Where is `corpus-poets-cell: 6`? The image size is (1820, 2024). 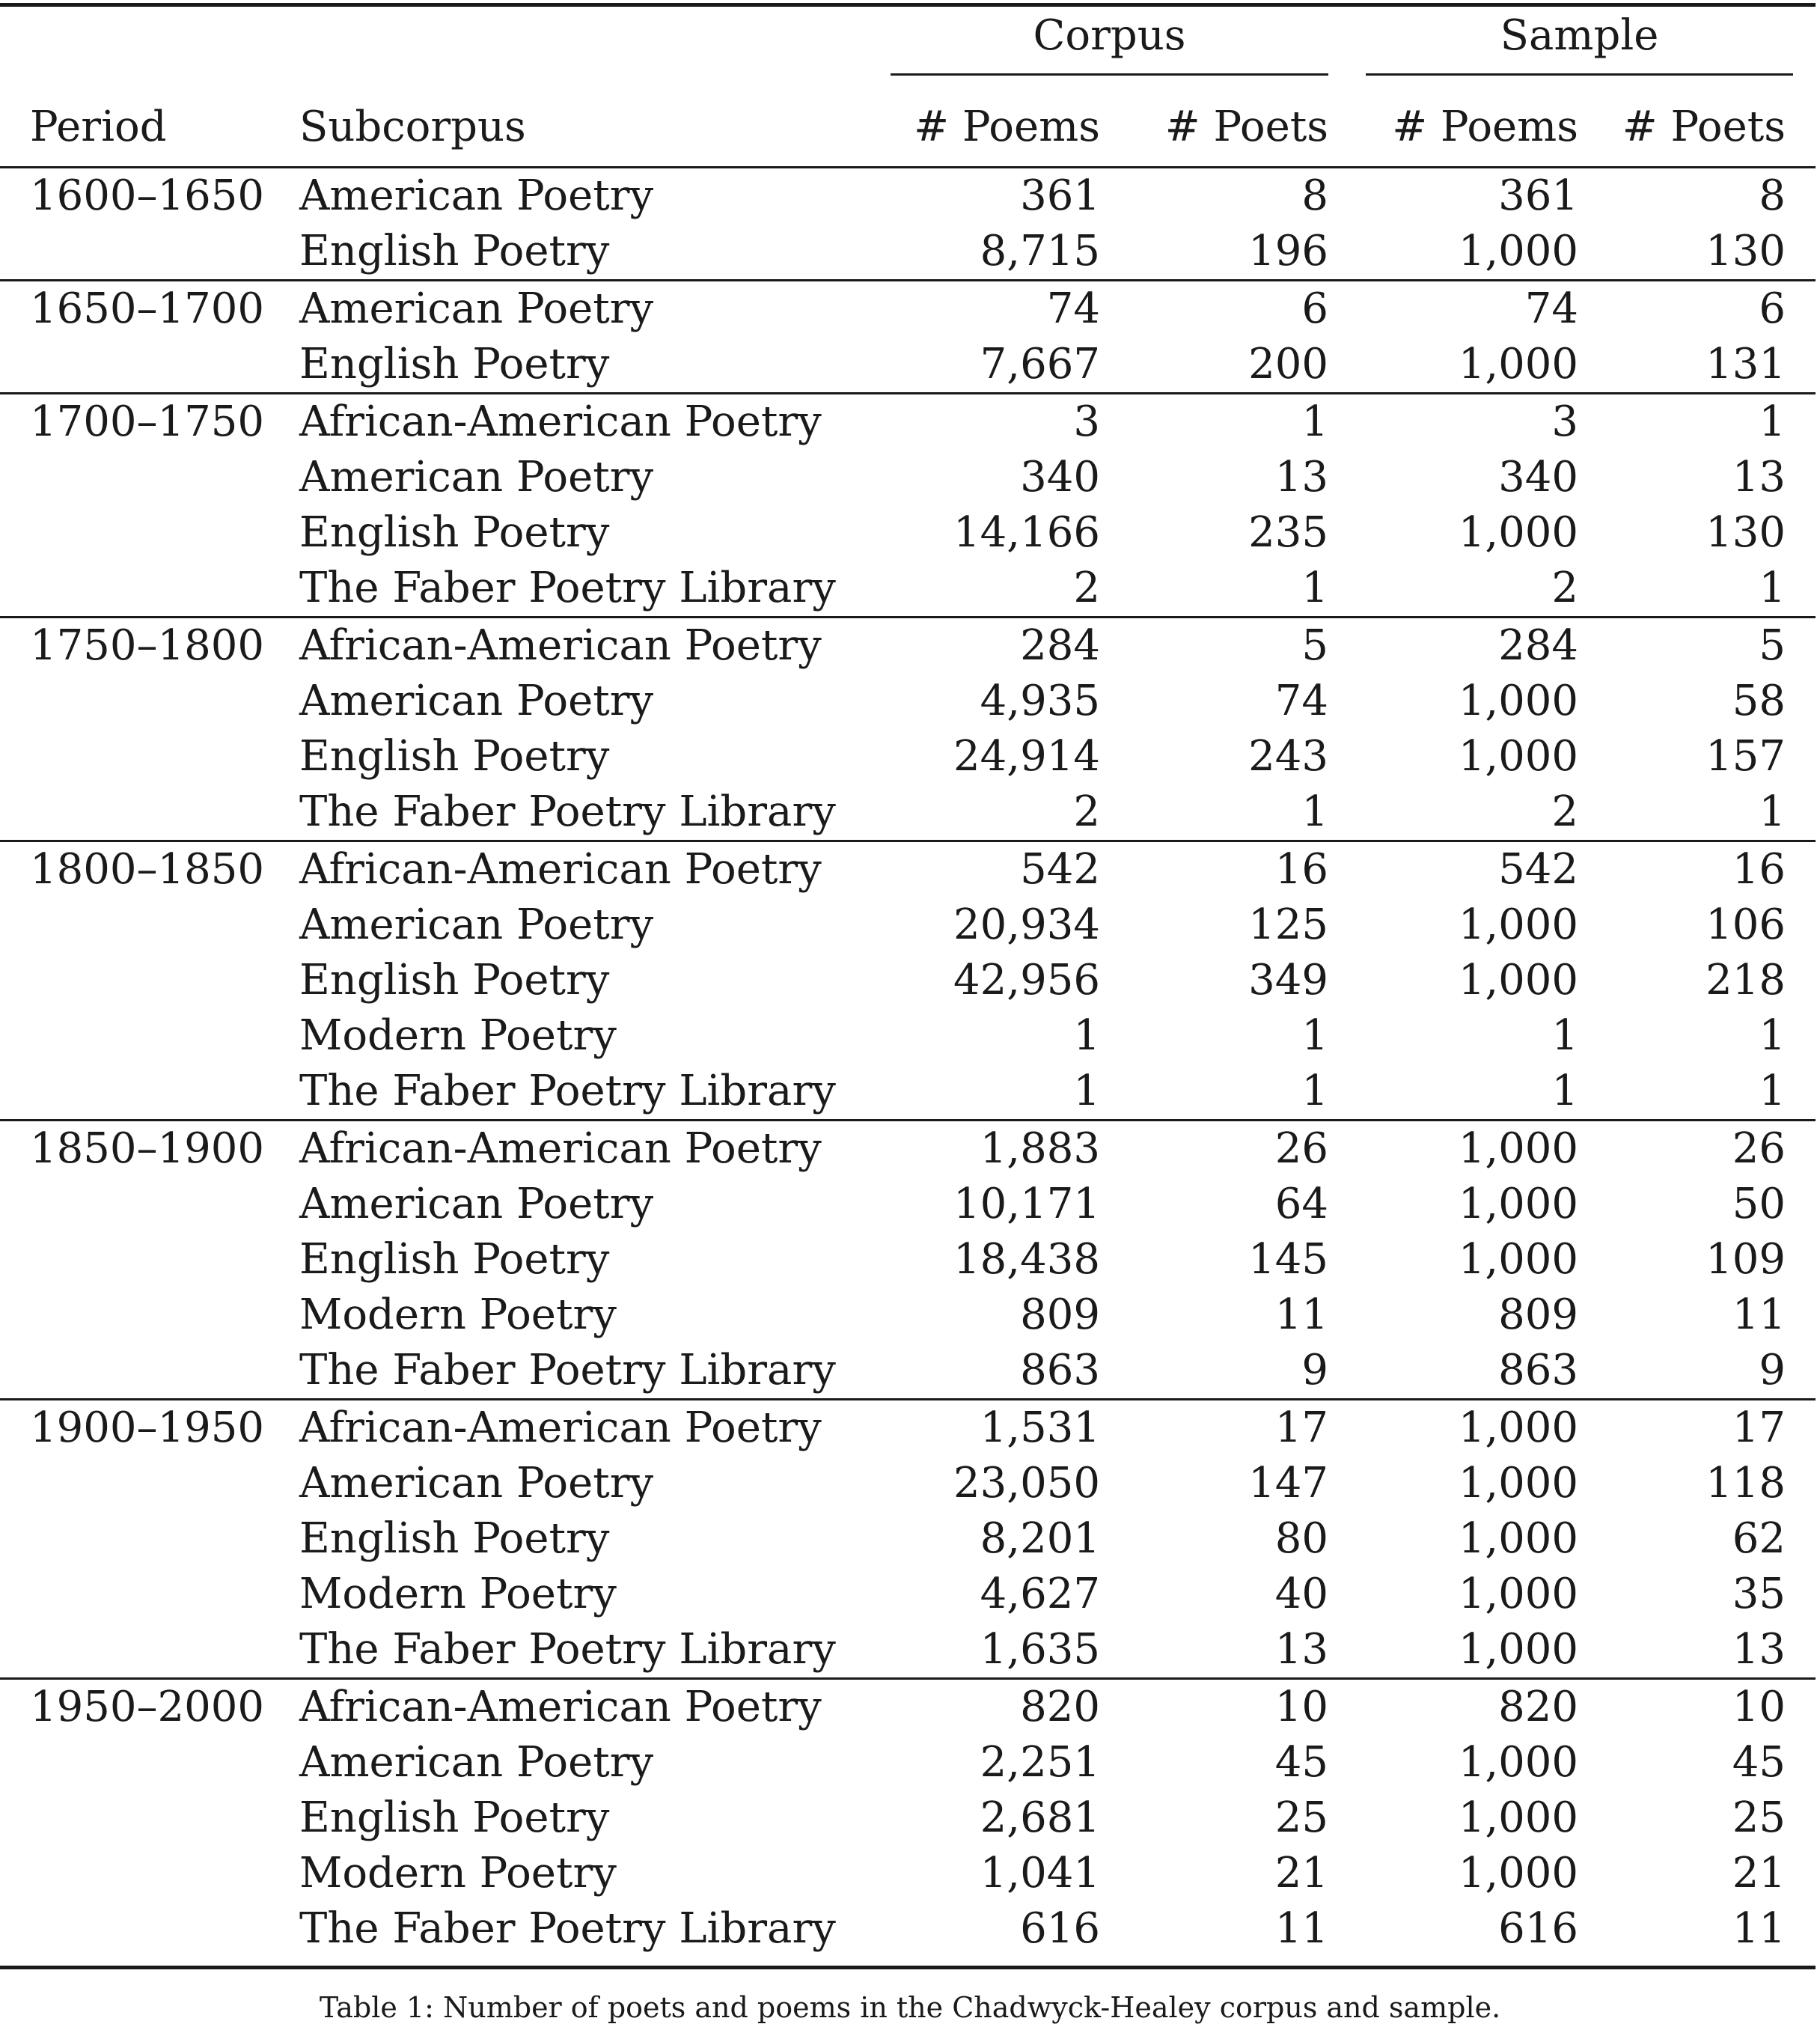 corpus-poets-cell: 6 is located at coordinates (1315, 309).